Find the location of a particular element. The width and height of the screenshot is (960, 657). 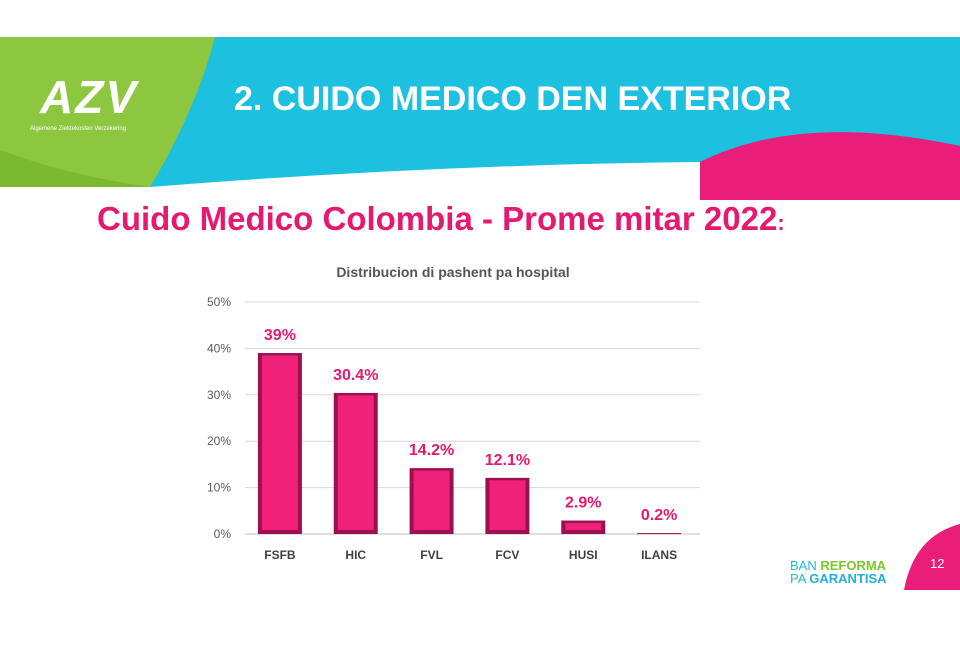

y-tick-label: 20% is located at coordinates (219, 441).